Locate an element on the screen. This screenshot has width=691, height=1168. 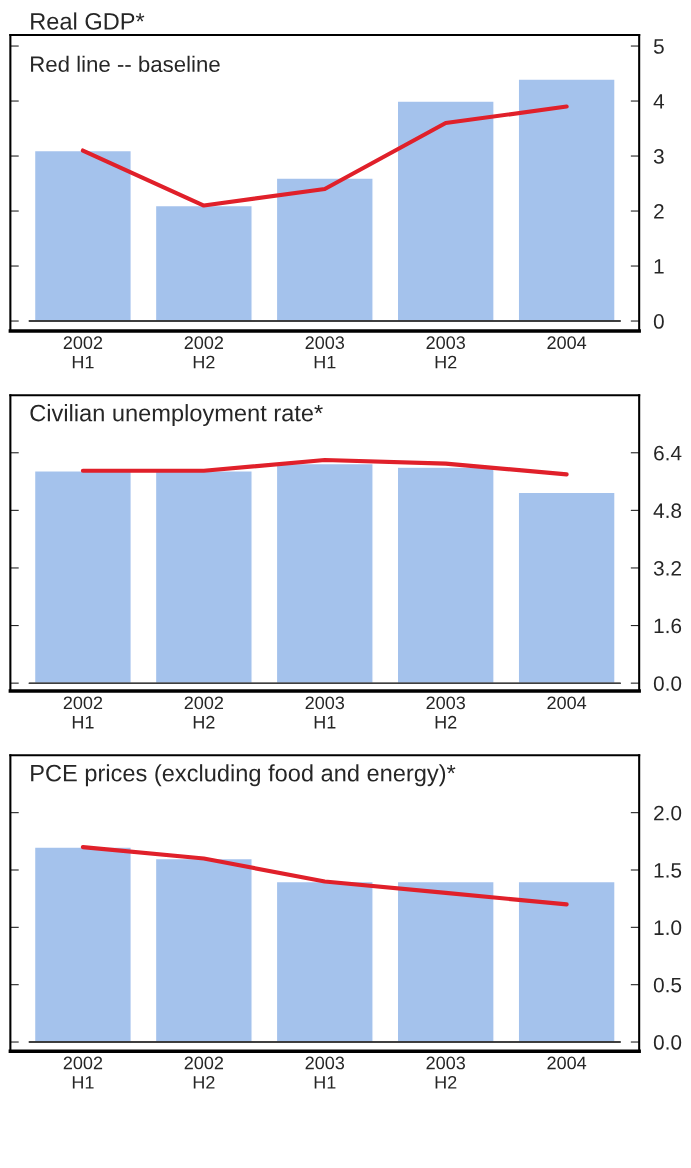
y-tick-label: 0 is located at coordinates (658, 321).